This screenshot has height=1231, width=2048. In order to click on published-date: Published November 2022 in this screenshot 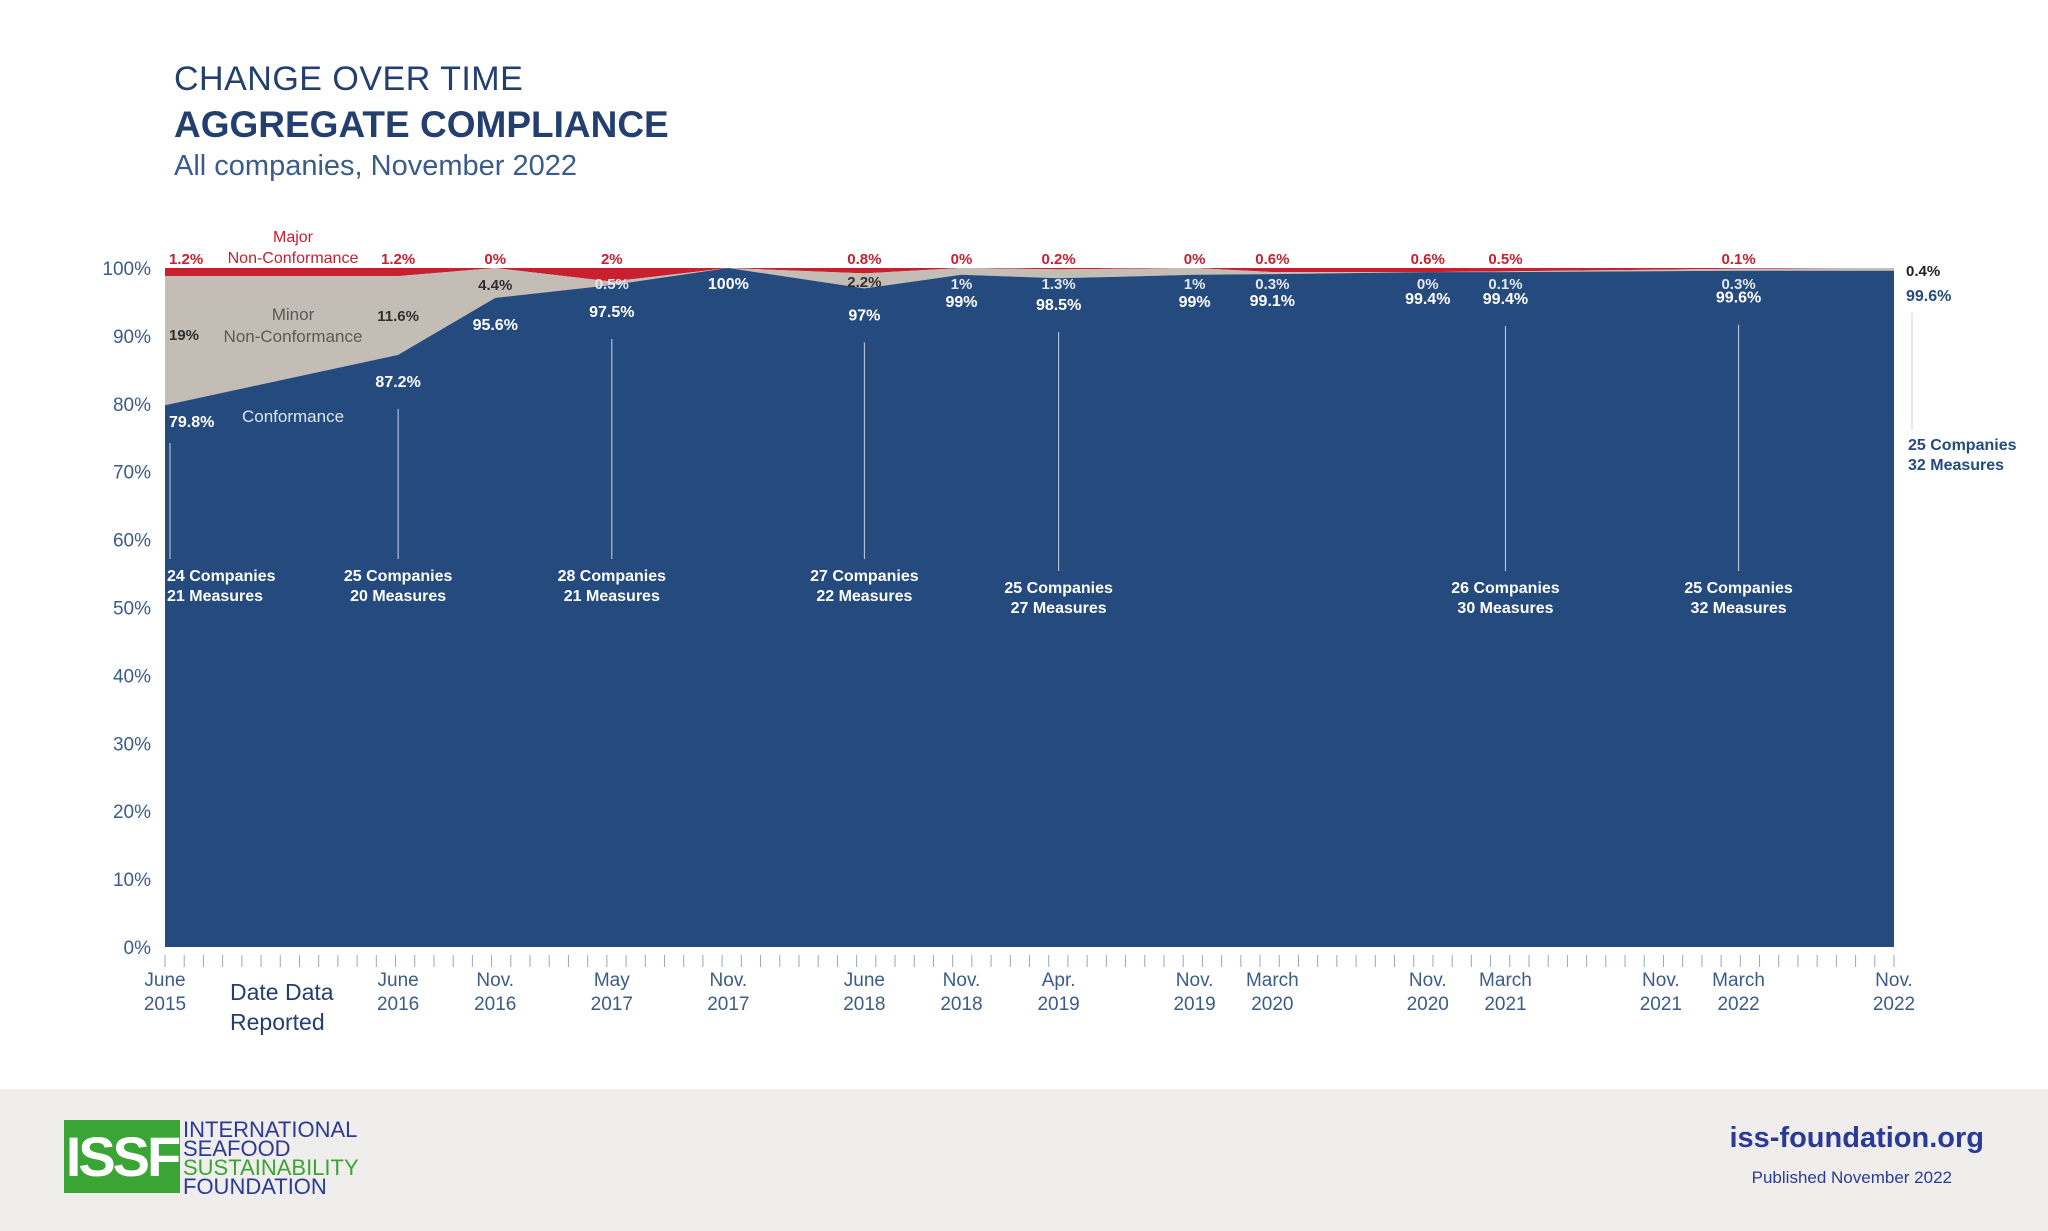, I will do `click(1851, 1177)`.